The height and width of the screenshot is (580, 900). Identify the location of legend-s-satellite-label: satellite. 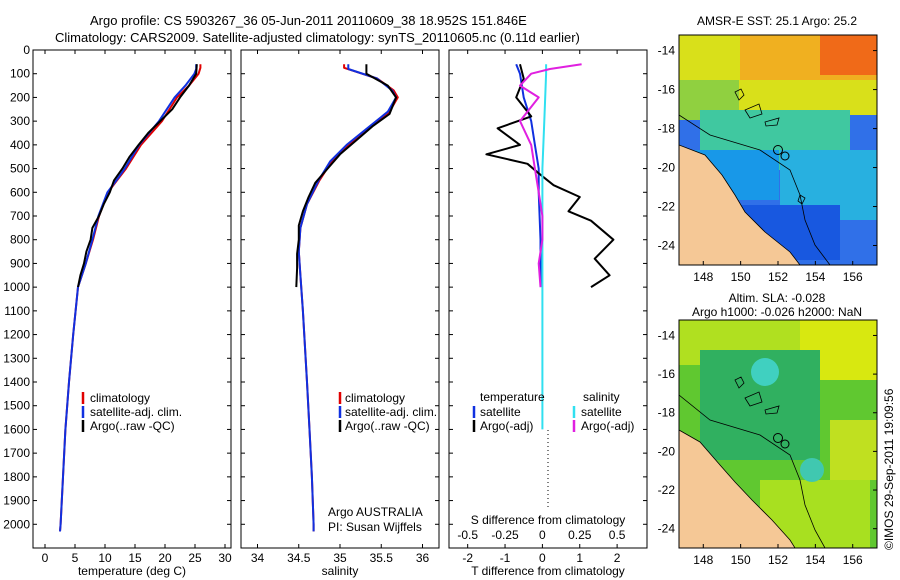
(601, 412).